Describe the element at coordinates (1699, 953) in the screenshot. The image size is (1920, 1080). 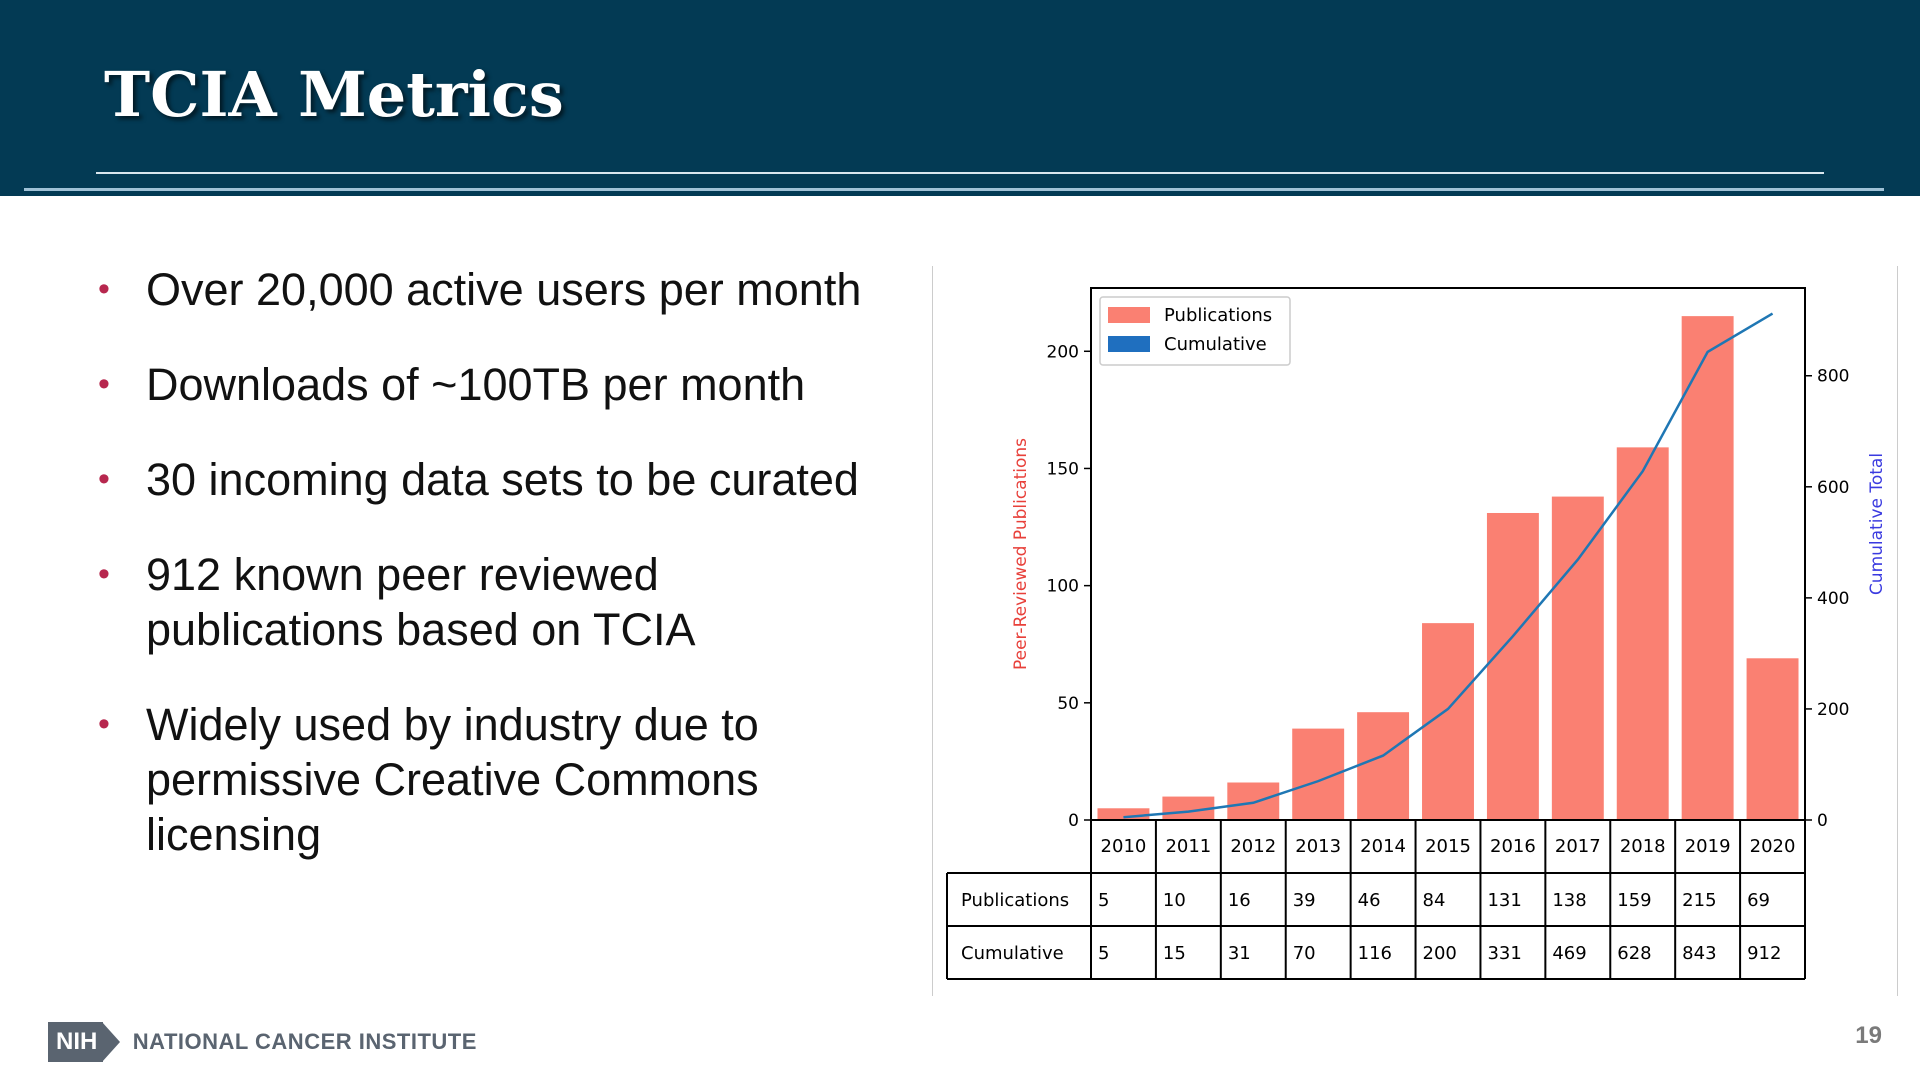
I see `table-cell: 843` at that location.